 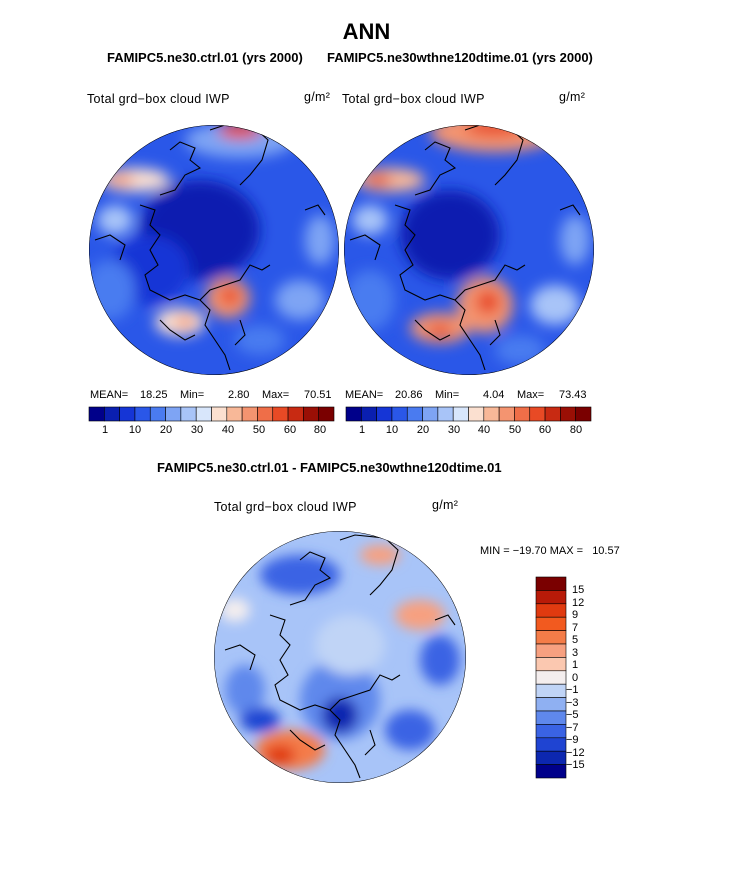 What do you see at coordinates (576, 430) in the screenshot?
I see `cb2-tick: 80` at bounding box center [576, 430].